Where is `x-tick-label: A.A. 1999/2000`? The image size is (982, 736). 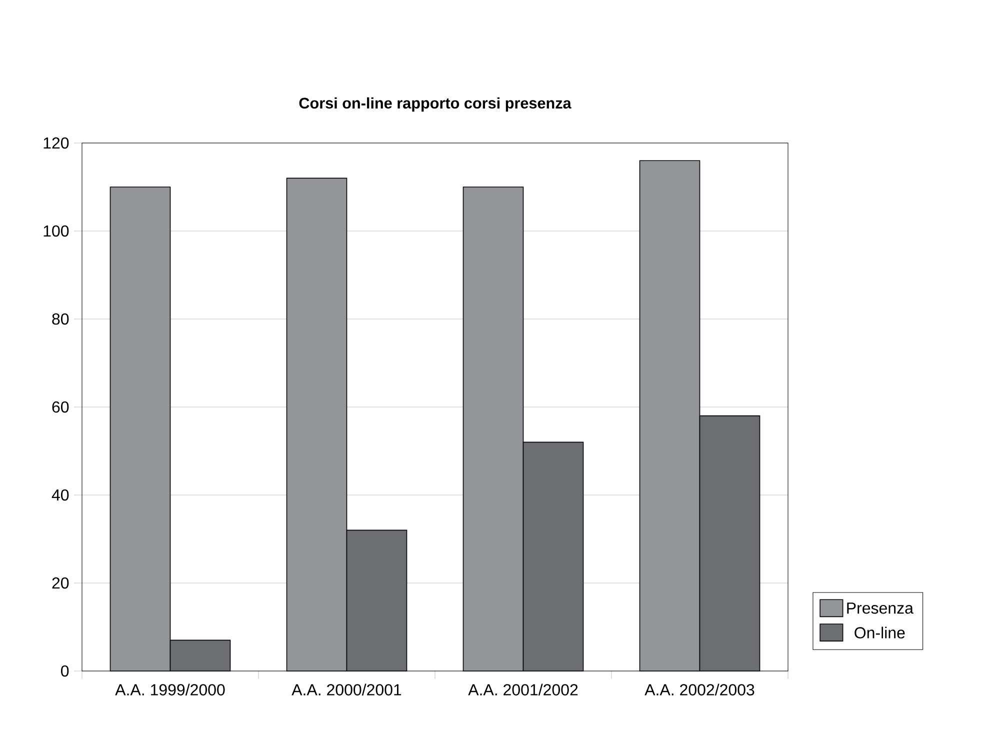
x-tick-label: A.A. 1999/2000 is located at coordinates (170, 690).